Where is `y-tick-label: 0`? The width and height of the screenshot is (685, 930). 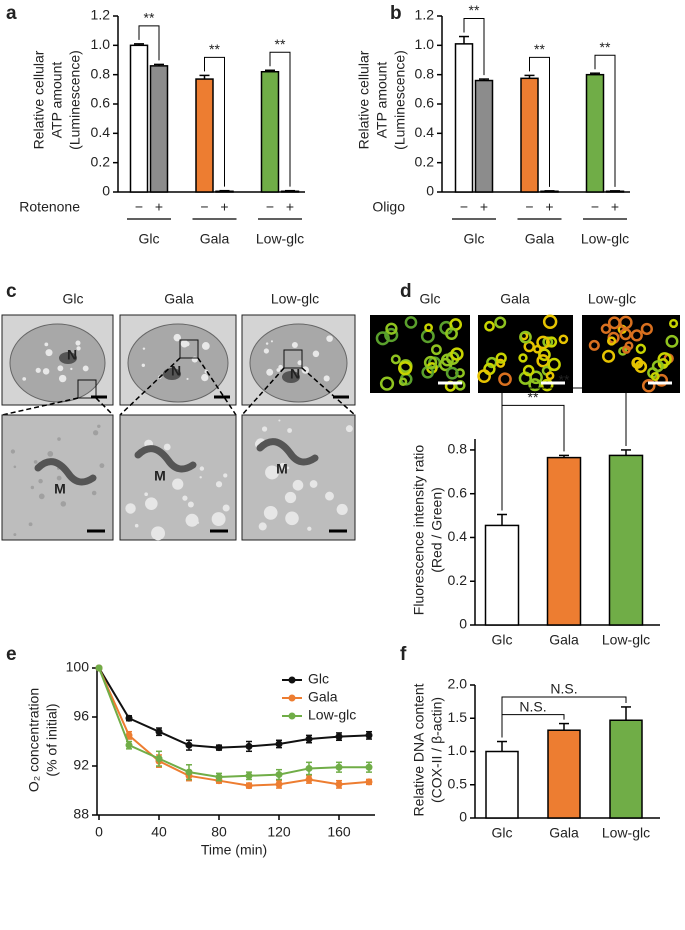 y-tick-label: 0 is located at coordinates (463, 624).